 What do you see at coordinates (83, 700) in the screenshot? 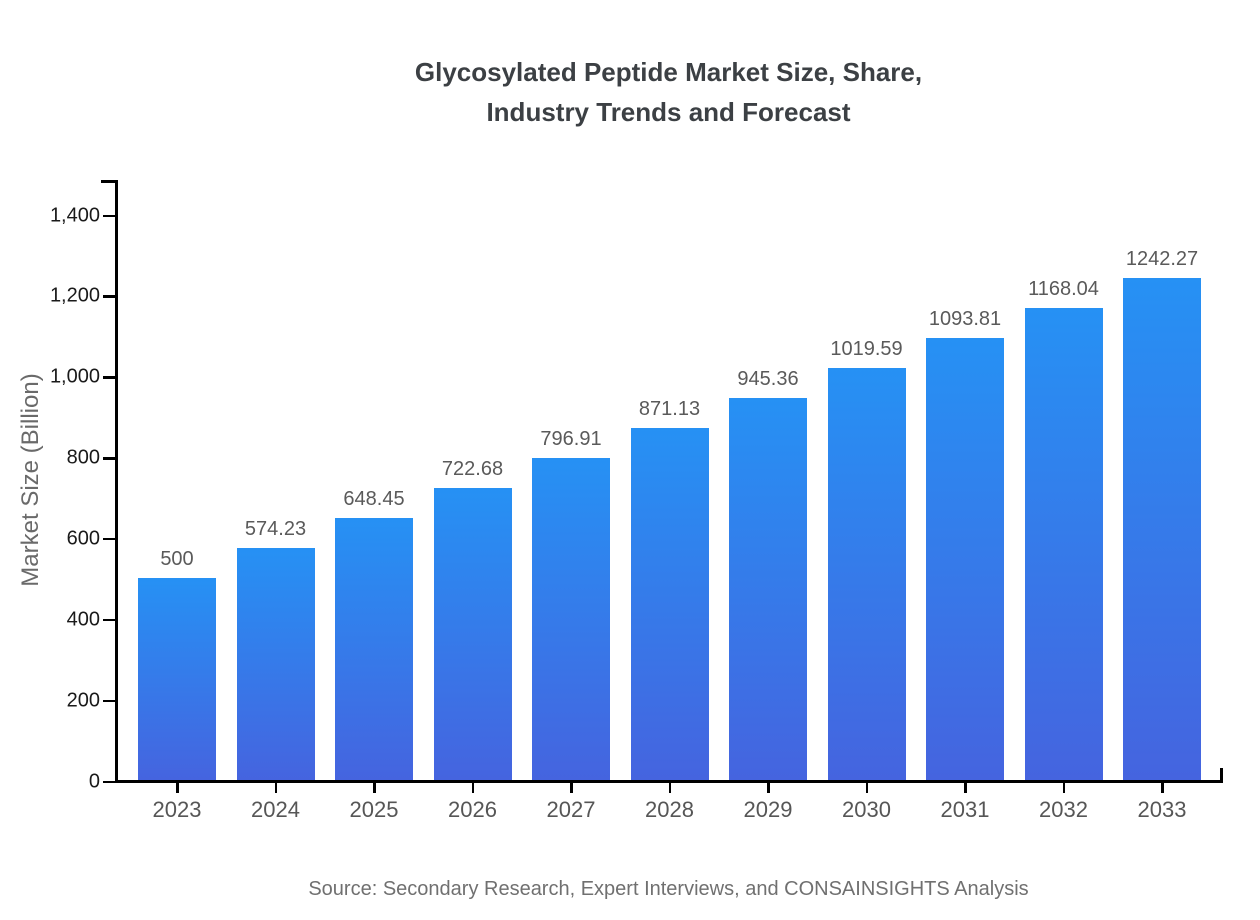
I see `y-tick-label-200: 200` at bounding box center [83, 700].